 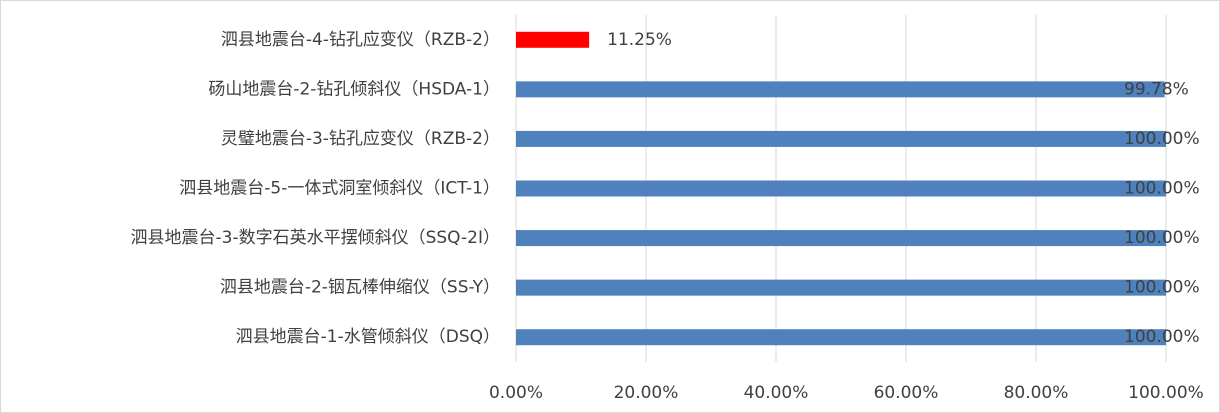 I want to click on x-tick-label: 80.00%, so click(x=1036, y=393).